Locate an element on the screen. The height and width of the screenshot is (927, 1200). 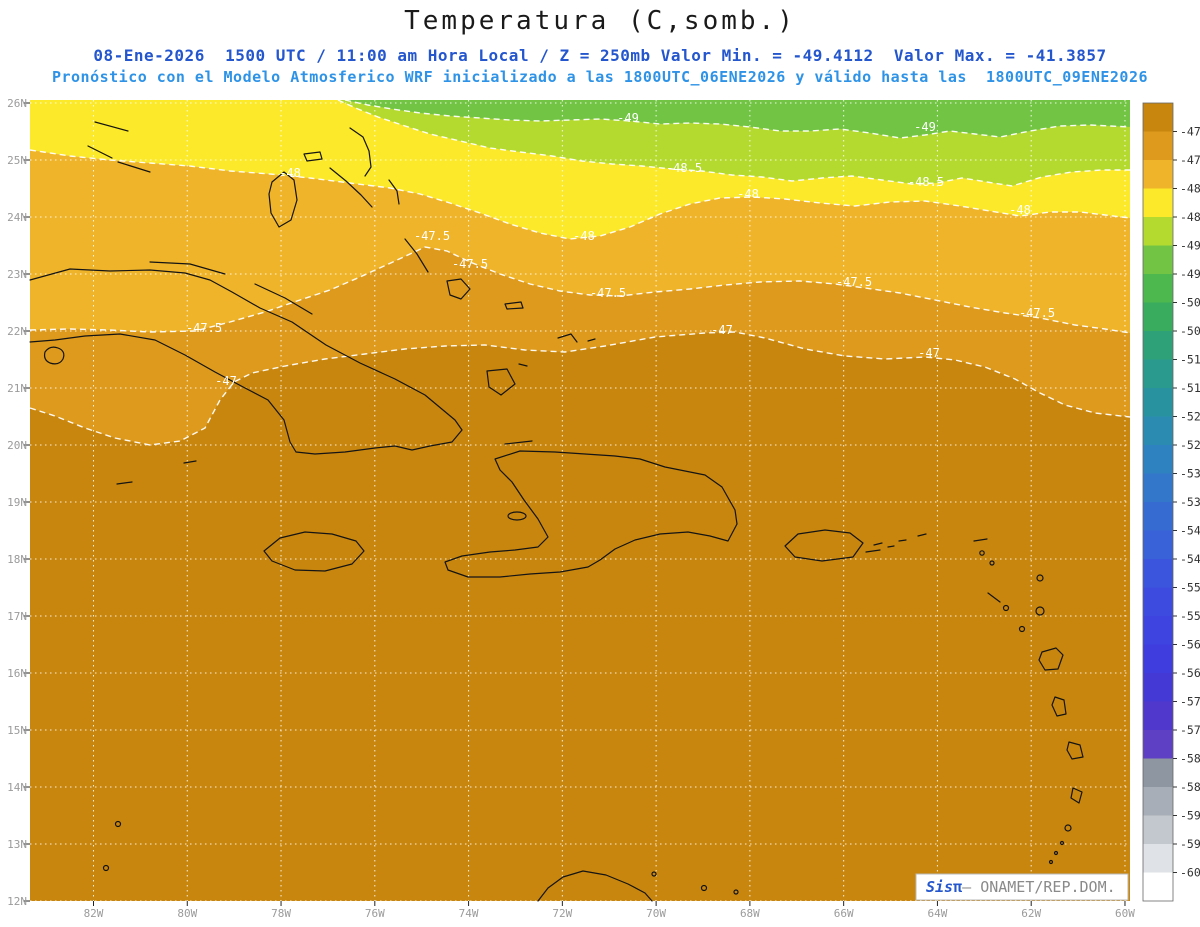
watermark-pi: π is located at coordinates (957, 887).